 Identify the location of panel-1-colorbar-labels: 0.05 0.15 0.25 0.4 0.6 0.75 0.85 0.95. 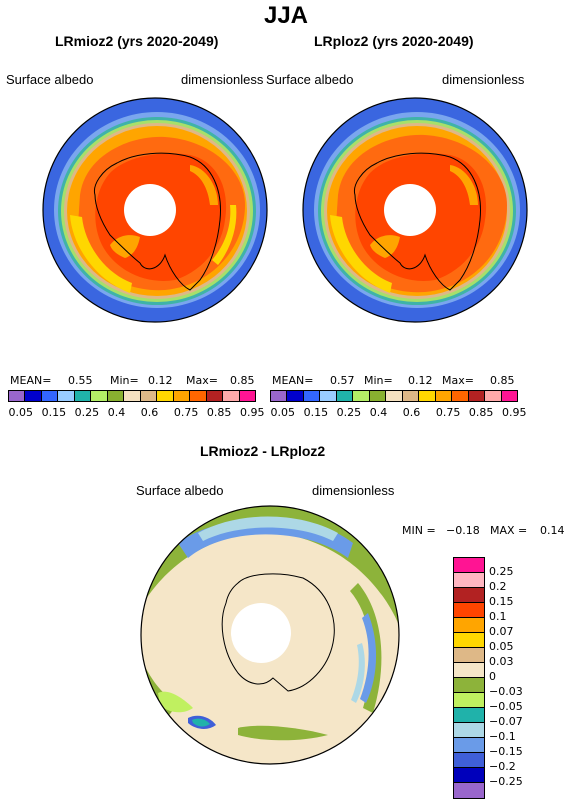
(136, 413).